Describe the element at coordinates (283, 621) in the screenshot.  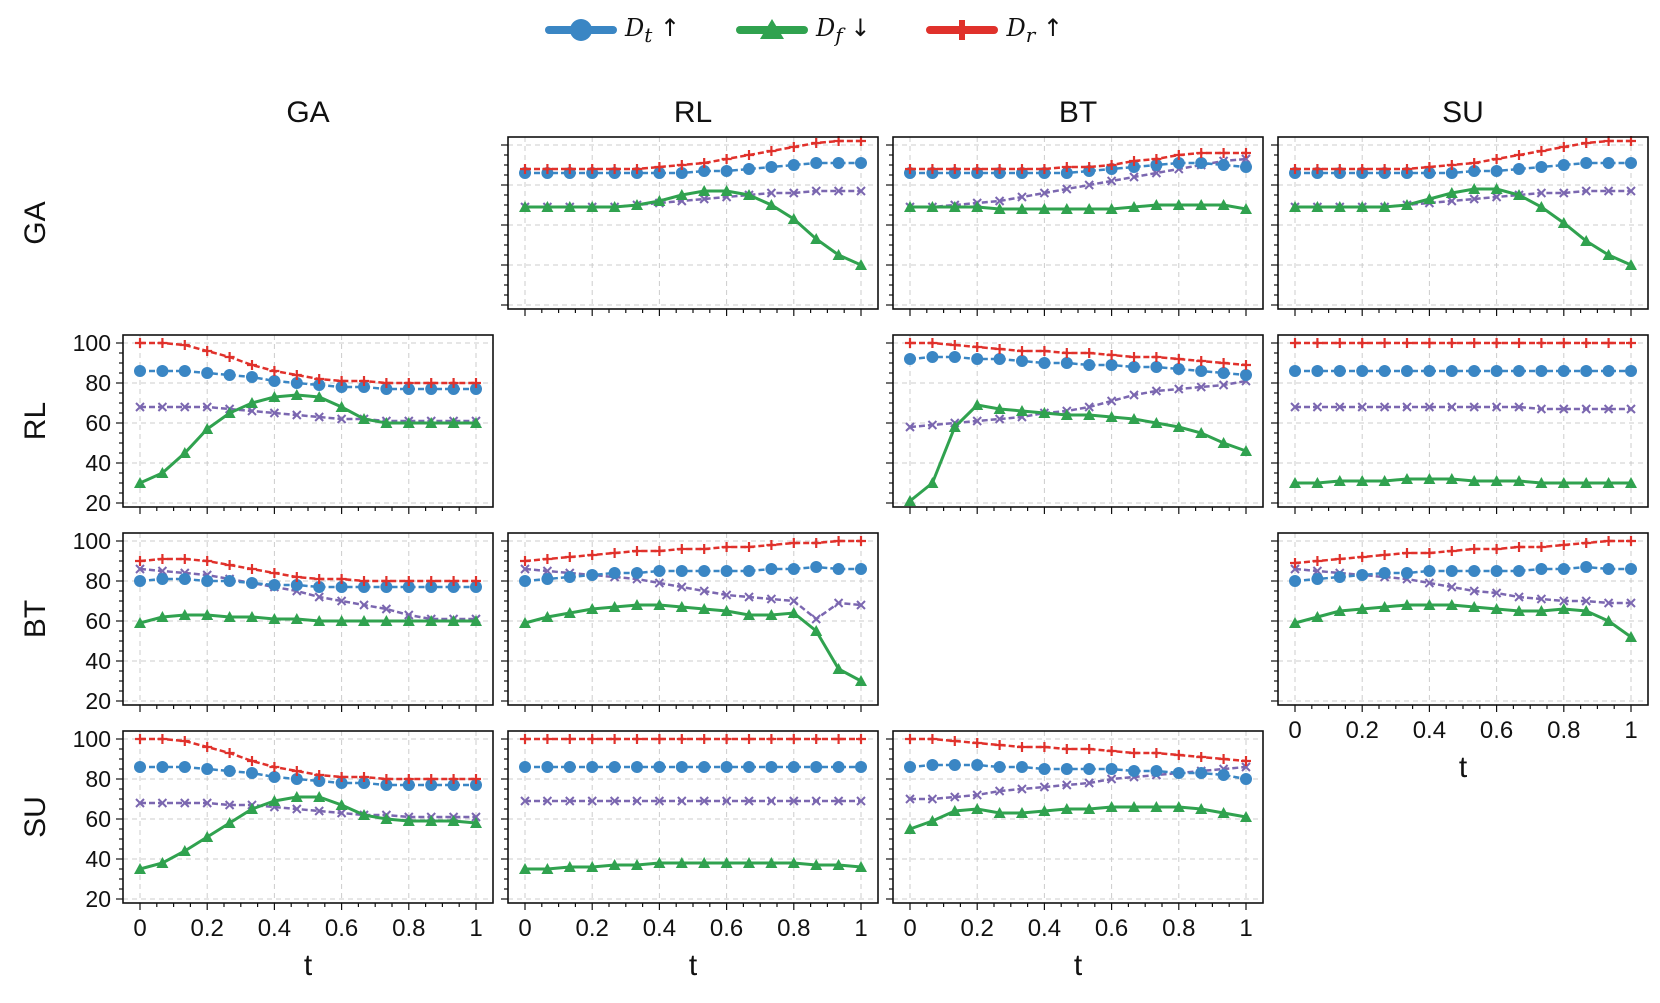
I see `panel-bt-ga: 20 40 60 80 100` at that location.